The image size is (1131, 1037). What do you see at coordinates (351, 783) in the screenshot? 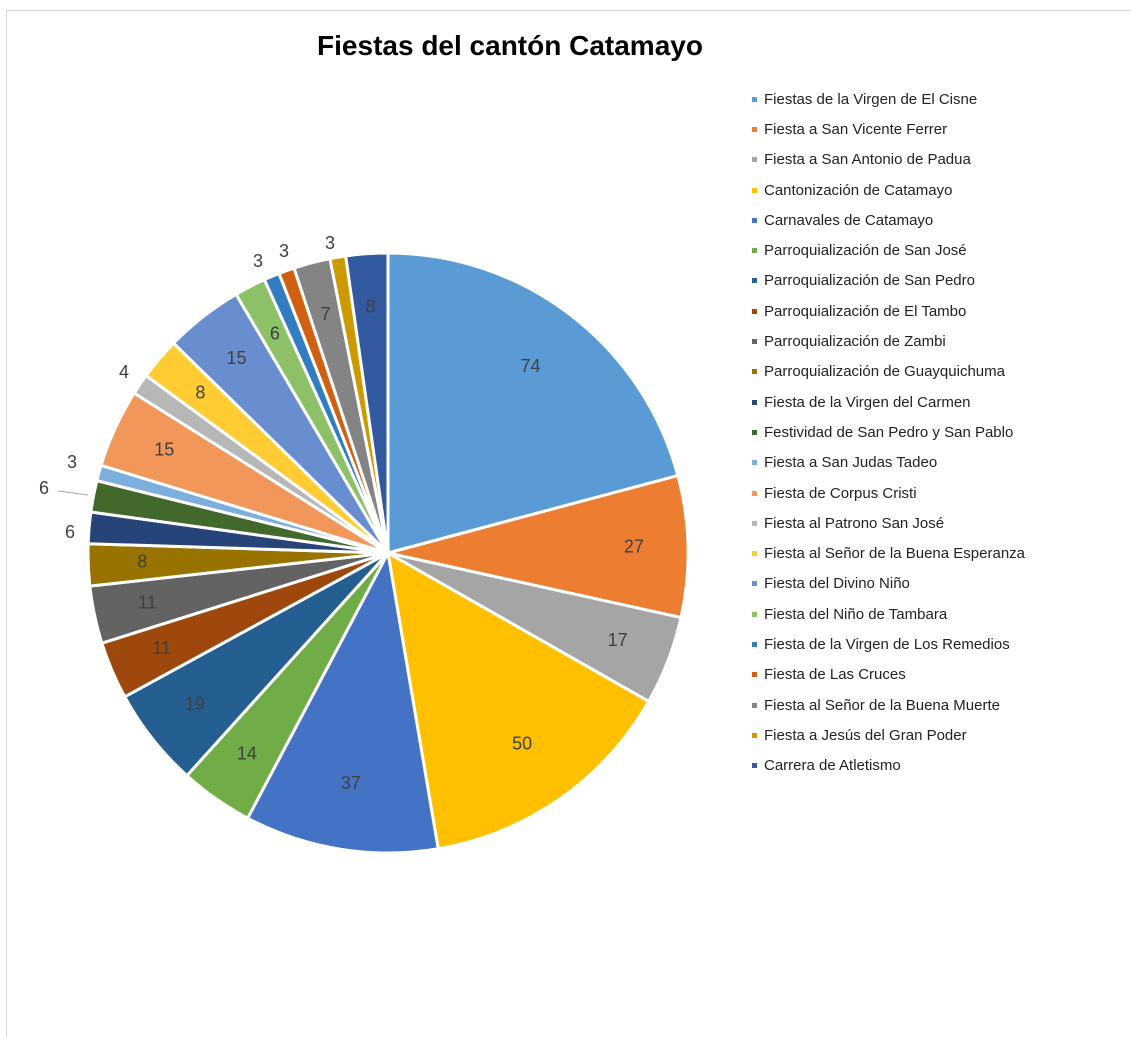
I see `slice-value-label: 37` at bounding box center [351, 783].